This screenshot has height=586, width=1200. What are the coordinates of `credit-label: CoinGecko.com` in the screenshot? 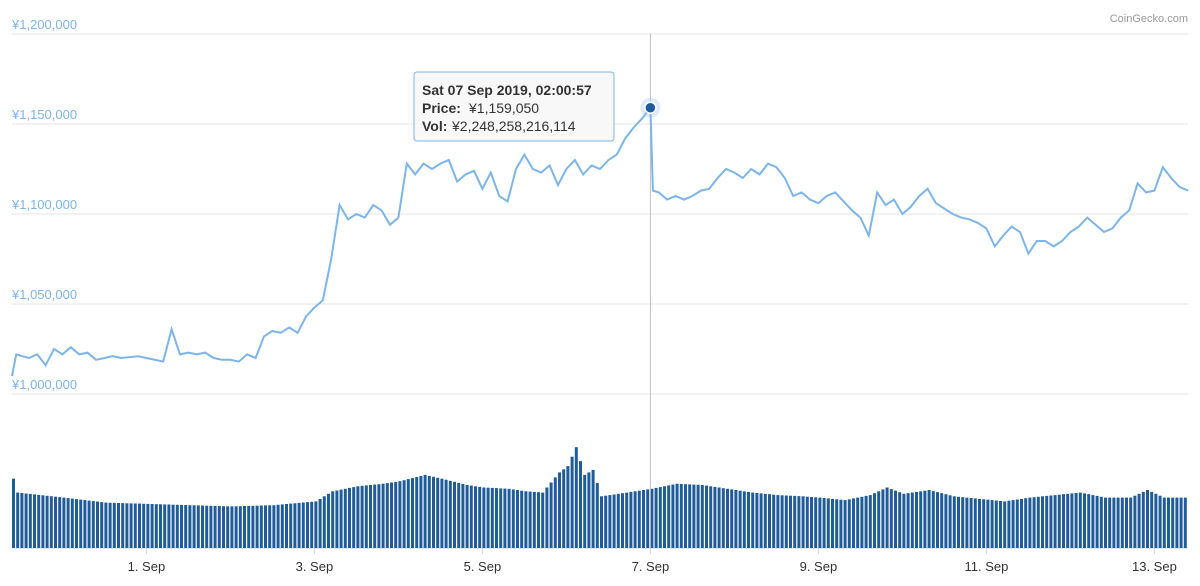 It's located at (1149, 19).